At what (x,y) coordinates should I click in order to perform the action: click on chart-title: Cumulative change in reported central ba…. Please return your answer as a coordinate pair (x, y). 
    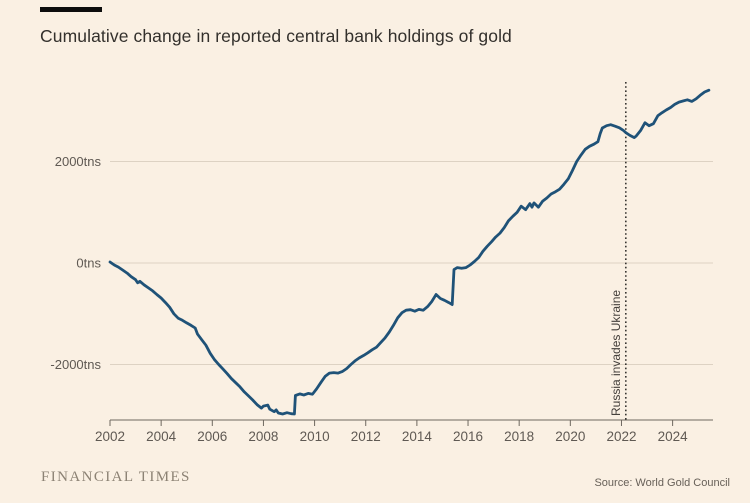
    Looking at the image, I should click on (276, 36).